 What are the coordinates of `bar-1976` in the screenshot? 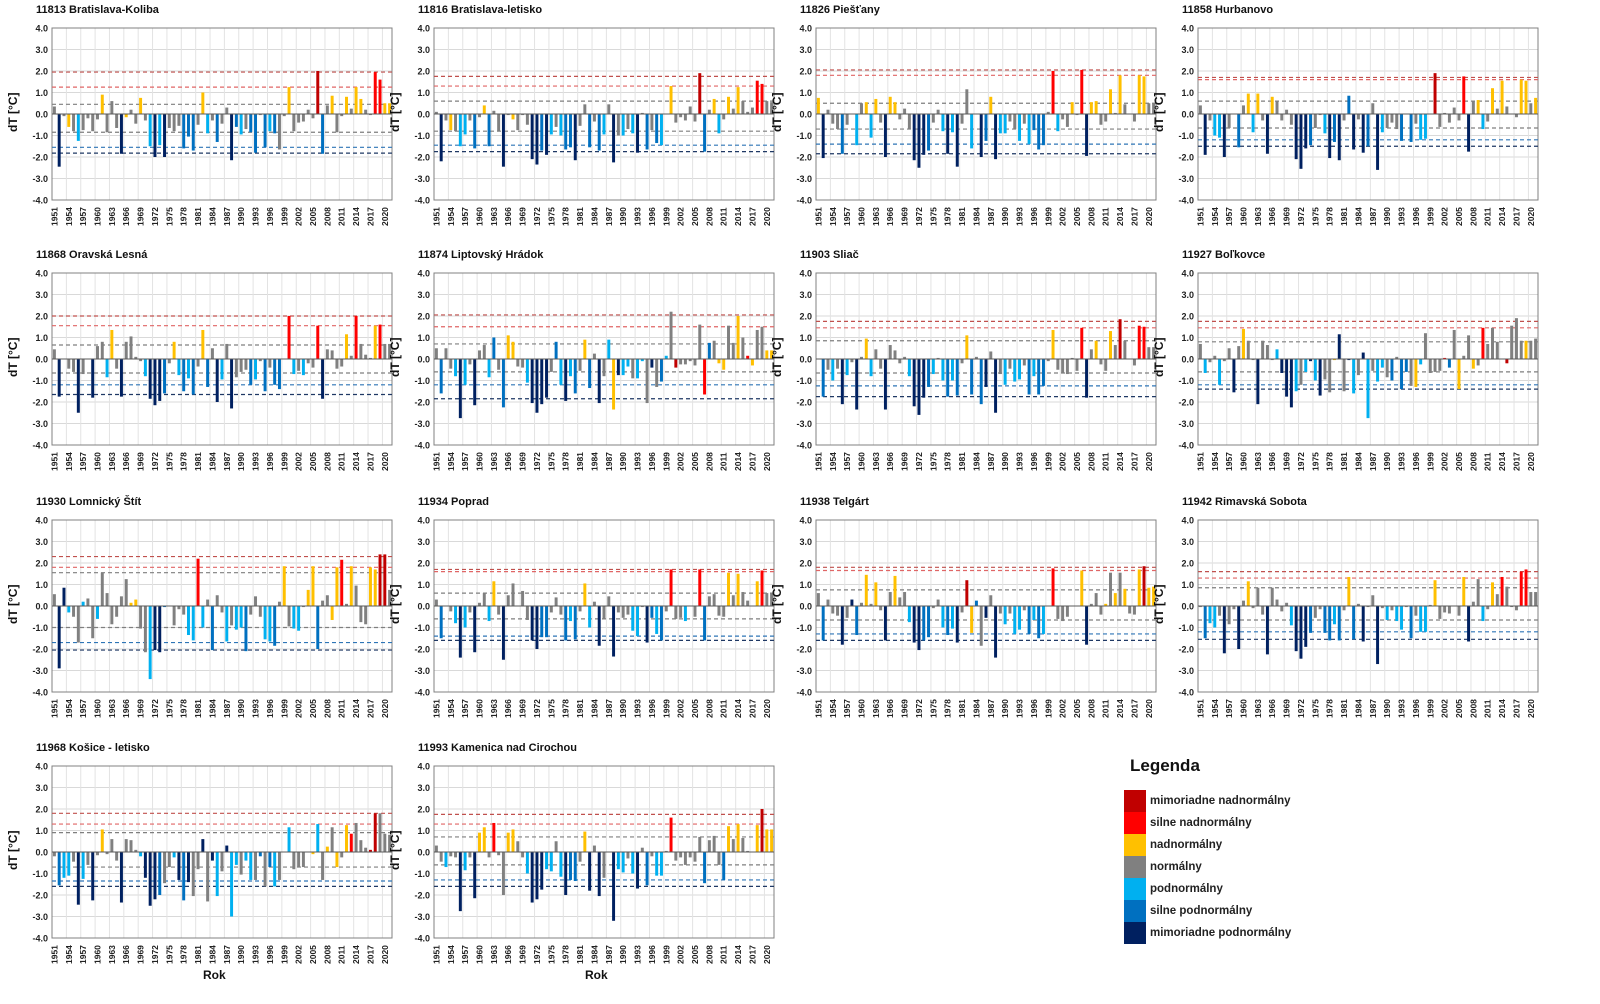 It's located at (174, 350).